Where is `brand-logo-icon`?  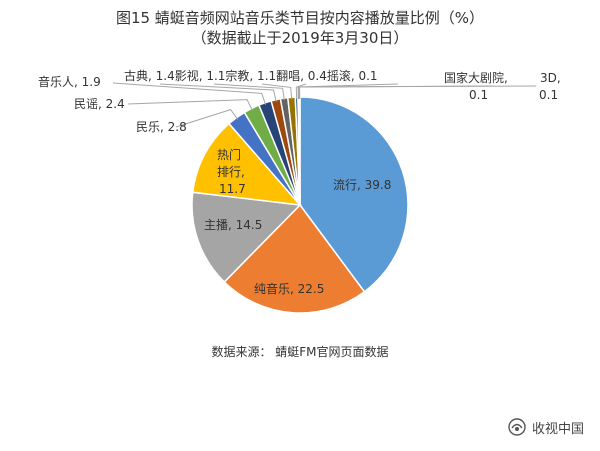
brand-logo-icon is located at coordinates (517, 427).